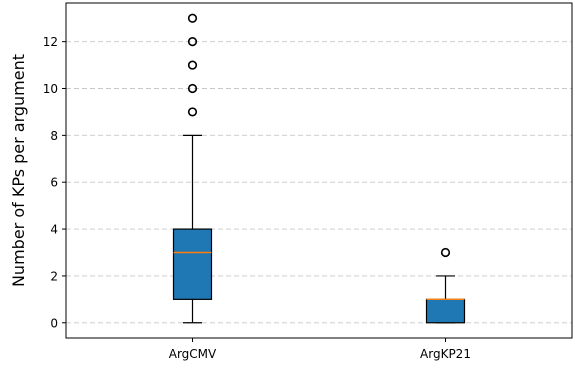 The height and width of the screenshot is (369, 575). I want to click on y-tick-label: 8, so click(54, 136).